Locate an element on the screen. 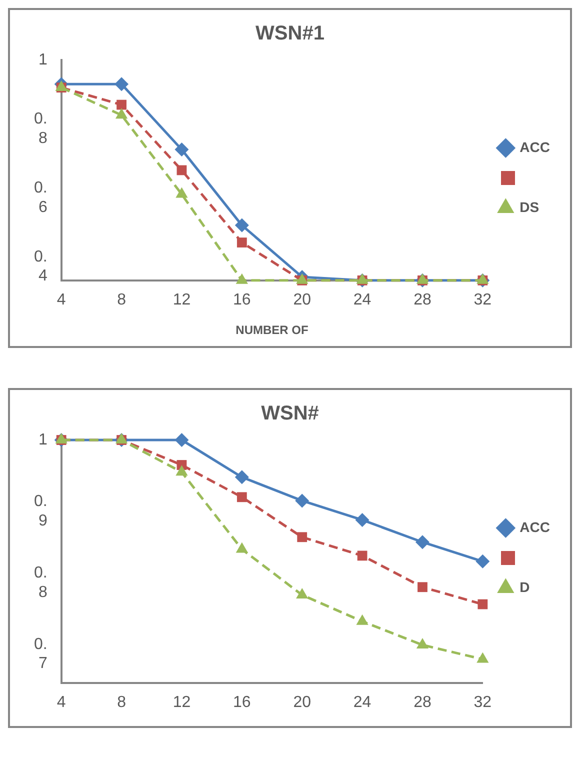  y-tick-label: 0. 6 is located at coordinates (41, 198).